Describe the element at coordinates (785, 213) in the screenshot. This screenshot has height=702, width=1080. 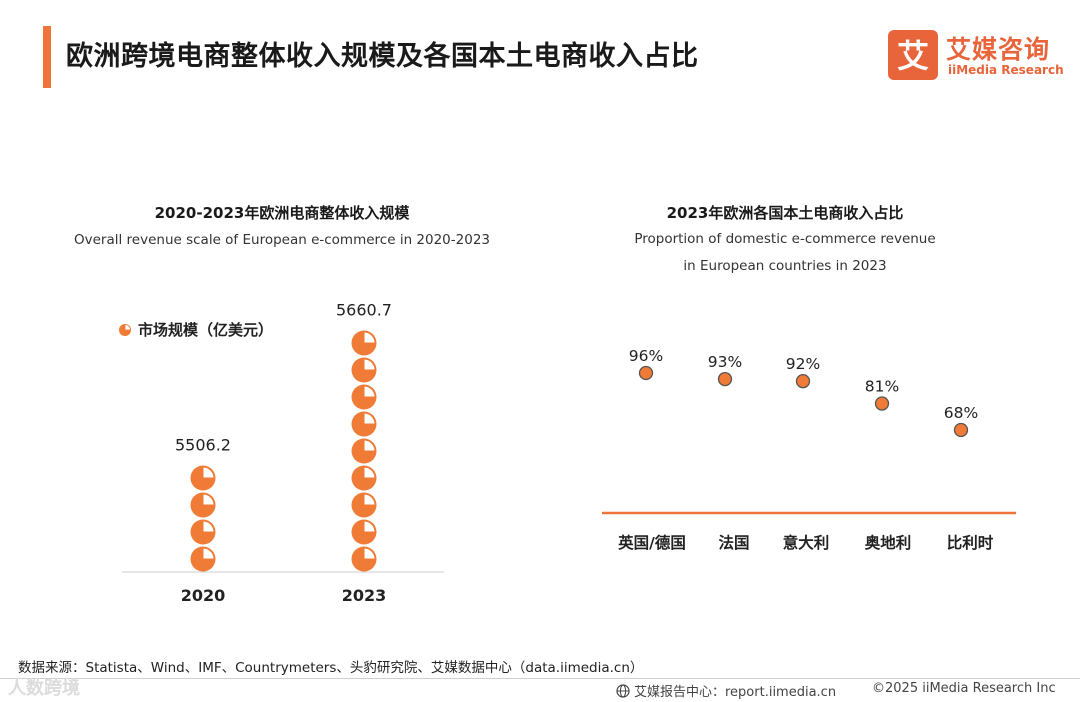
I see `right-chart-title: 2023年欧洲各国本土电商收入占比` at that location.